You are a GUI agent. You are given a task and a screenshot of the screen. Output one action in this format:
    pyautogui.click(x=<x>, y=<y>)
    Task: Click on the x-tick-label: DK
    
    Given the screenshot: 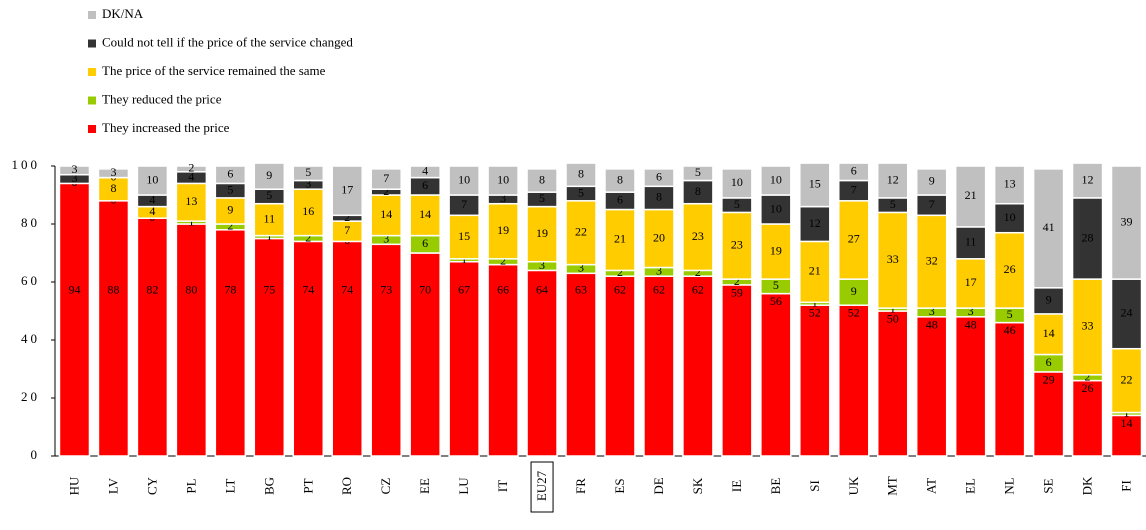 What is the action you would take?
    pyautogui.click(x=1087, y=485)
    